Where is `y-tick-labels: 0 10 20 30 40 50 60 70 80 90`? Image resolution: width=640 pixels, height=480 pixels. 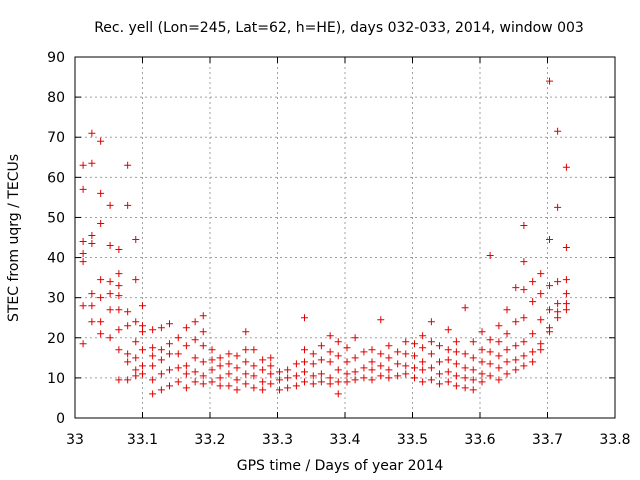 y-tick-labels: 0 10 20 30 40 50 60 70 80 90 is located at coordinates (56, 238).